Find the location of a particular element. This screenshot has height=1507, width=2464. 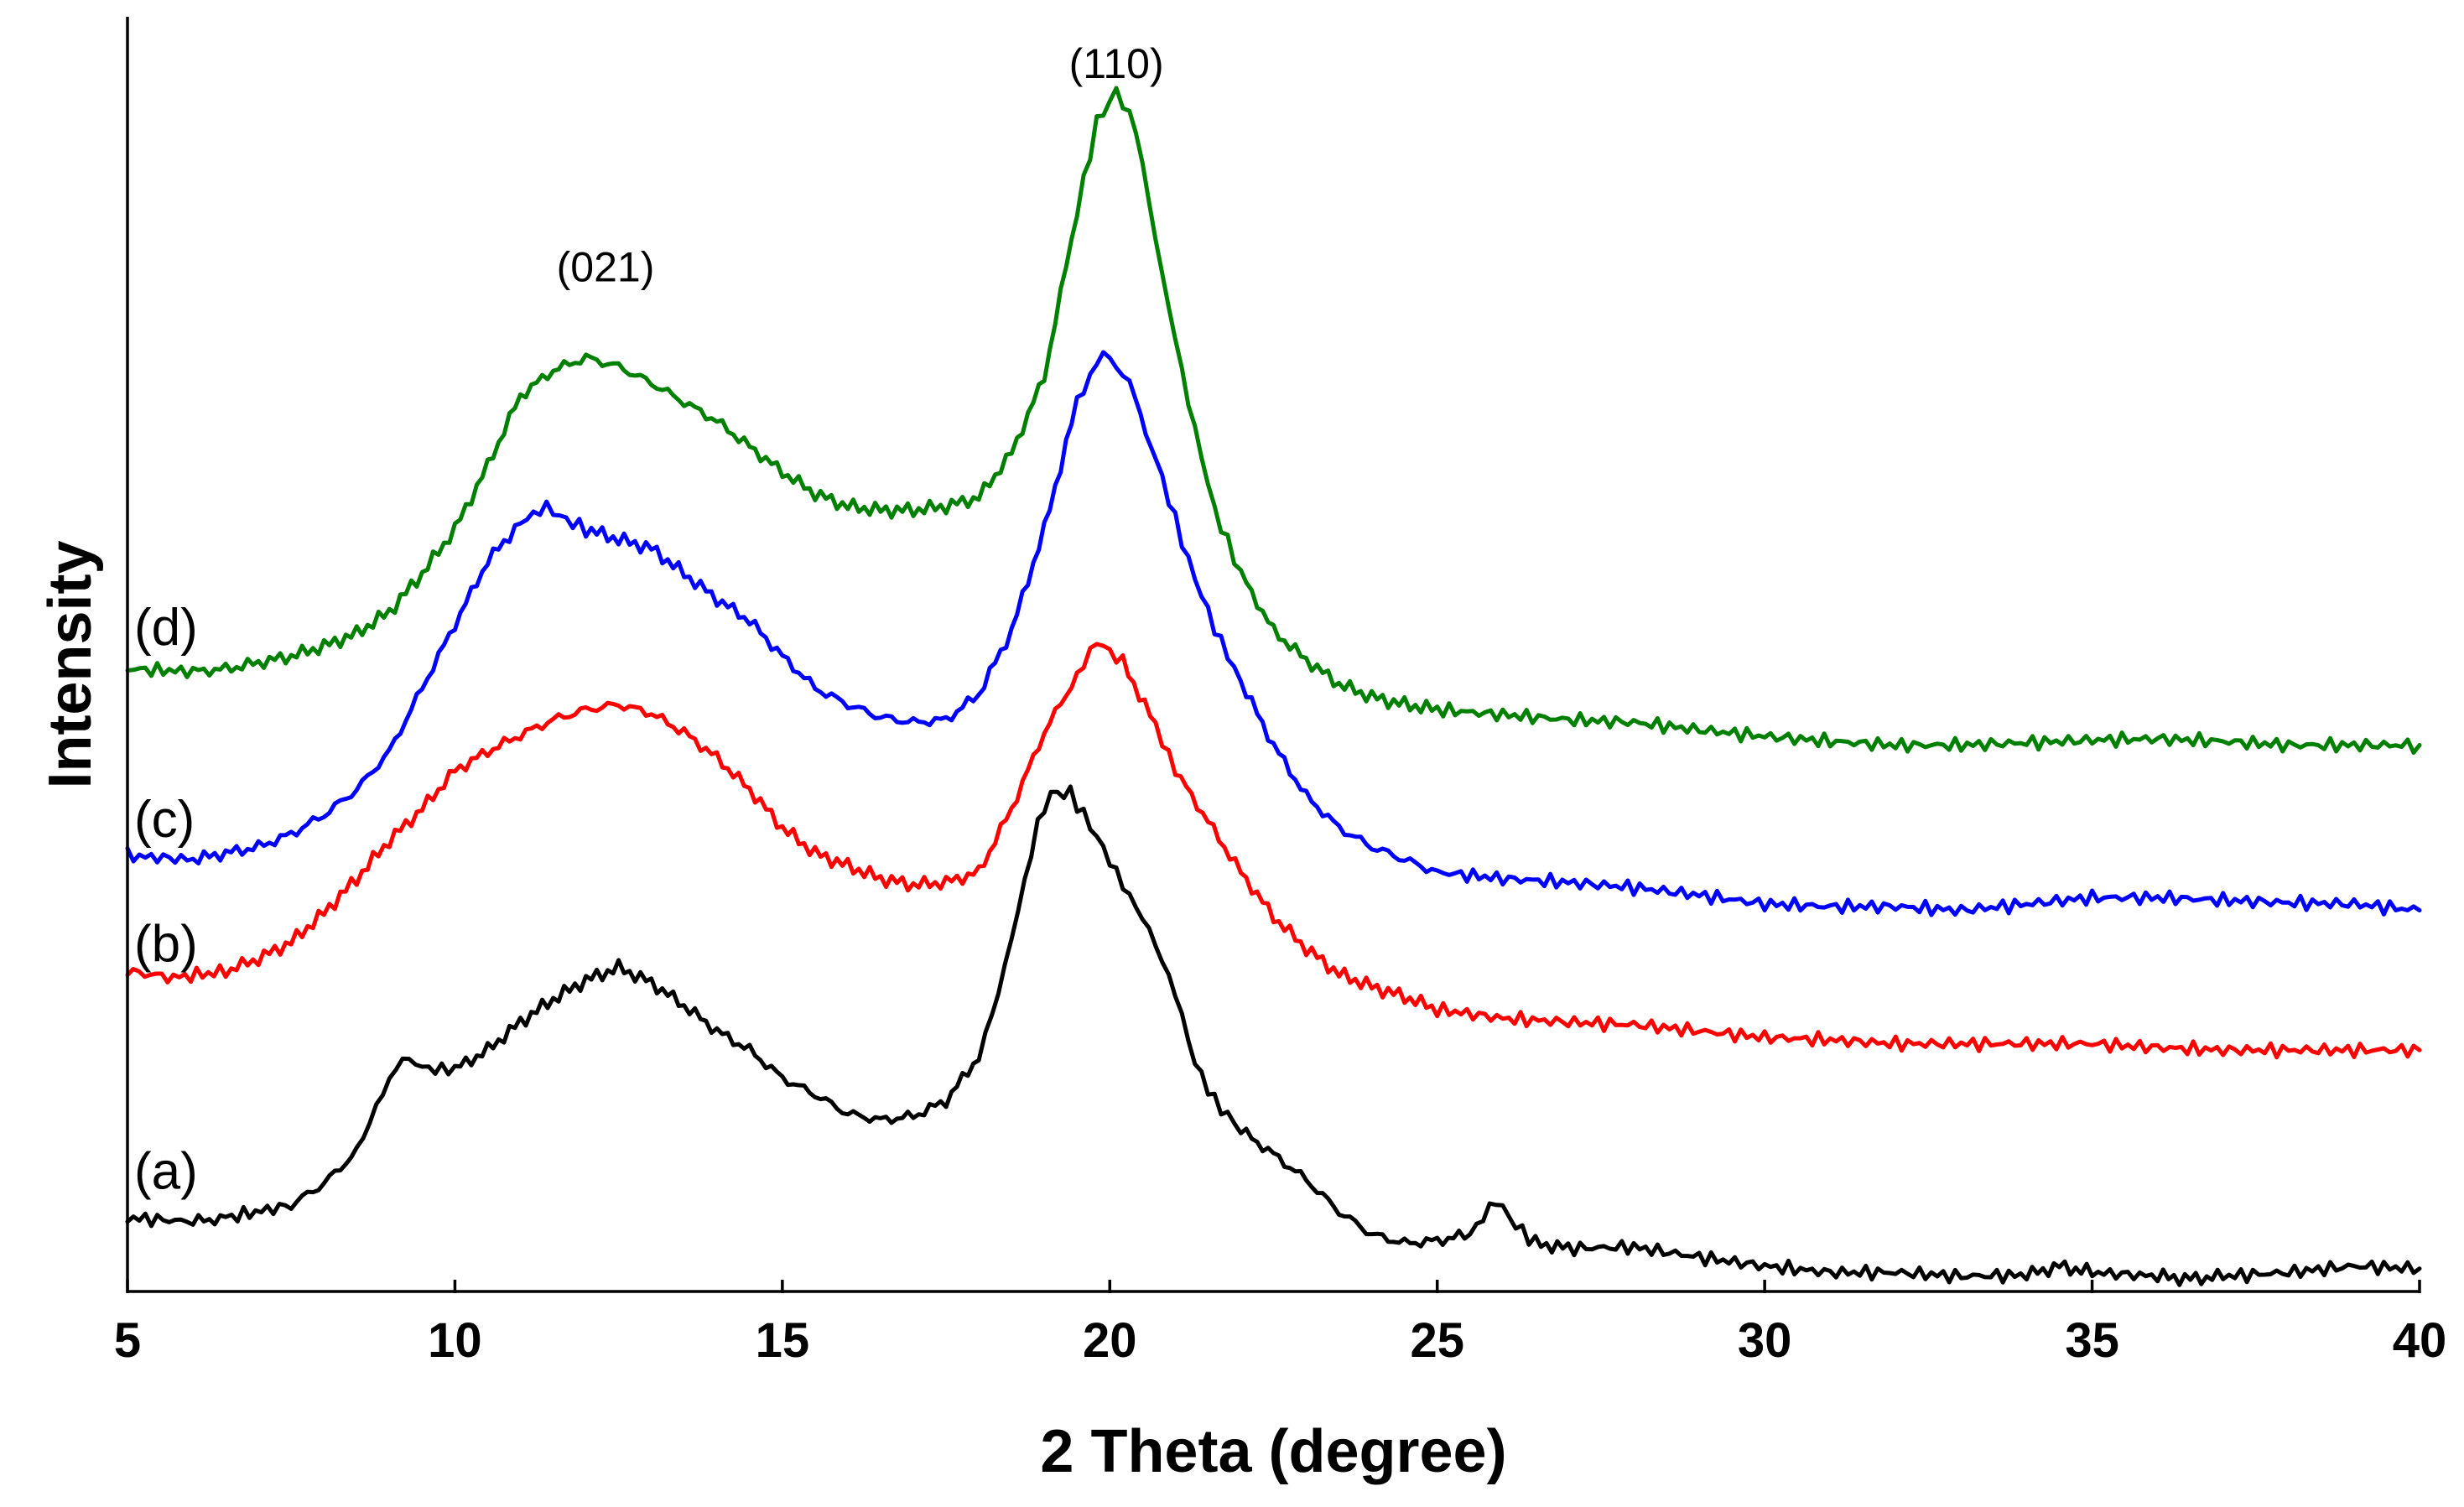

series-label-d: (d) is located at coordinates (166, 628).